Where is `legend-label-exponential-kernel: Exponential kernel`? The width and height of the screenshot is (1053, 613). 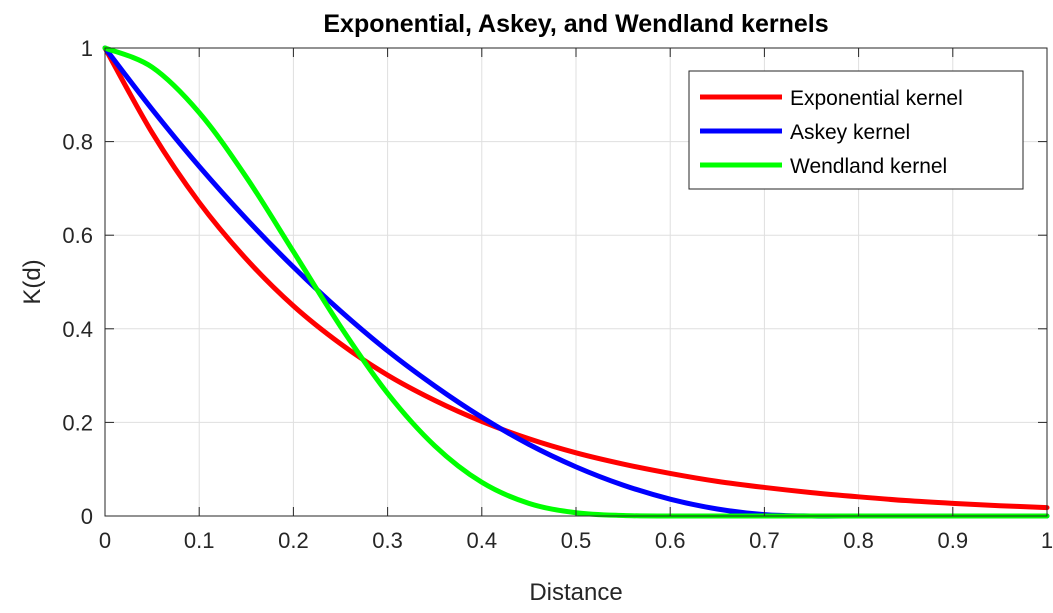
legend-label-exponential-kernel: Exponential kernel is located at coordinates (876, 98).